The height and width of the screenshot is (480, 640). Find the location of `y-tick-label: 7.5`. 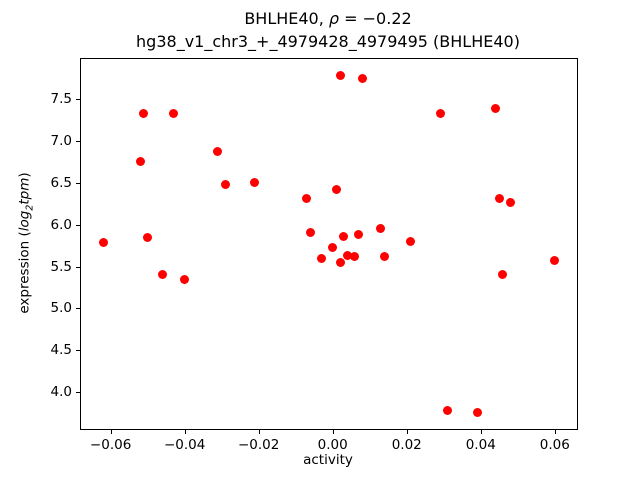

y-tick-label: 7.5 is located at coordinates (61, 99).